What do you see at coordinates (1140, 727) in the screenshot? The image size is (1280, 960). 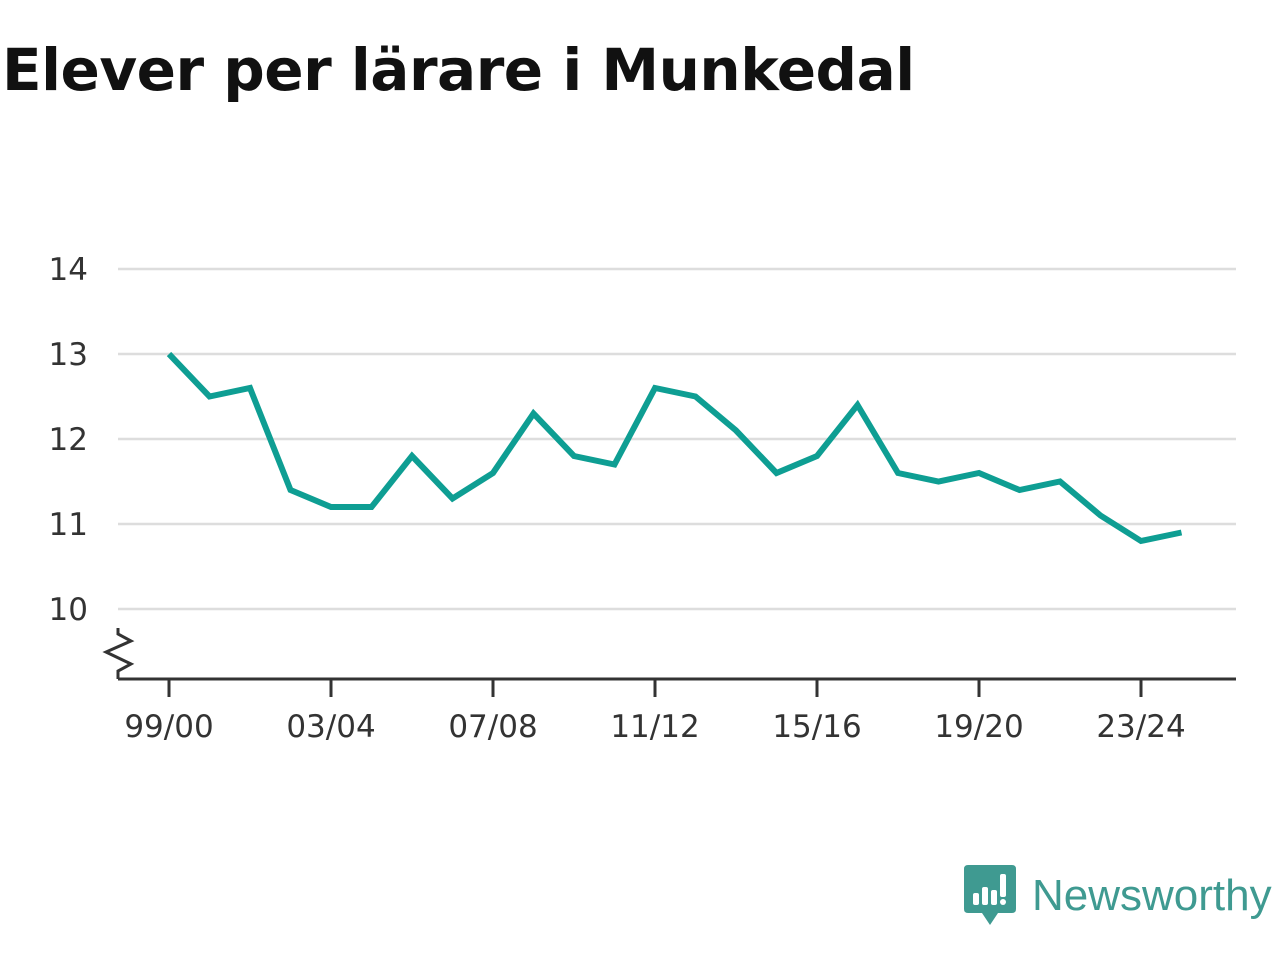 I see `x-tick-label: 23/24` at bounding box center [1140, 727].